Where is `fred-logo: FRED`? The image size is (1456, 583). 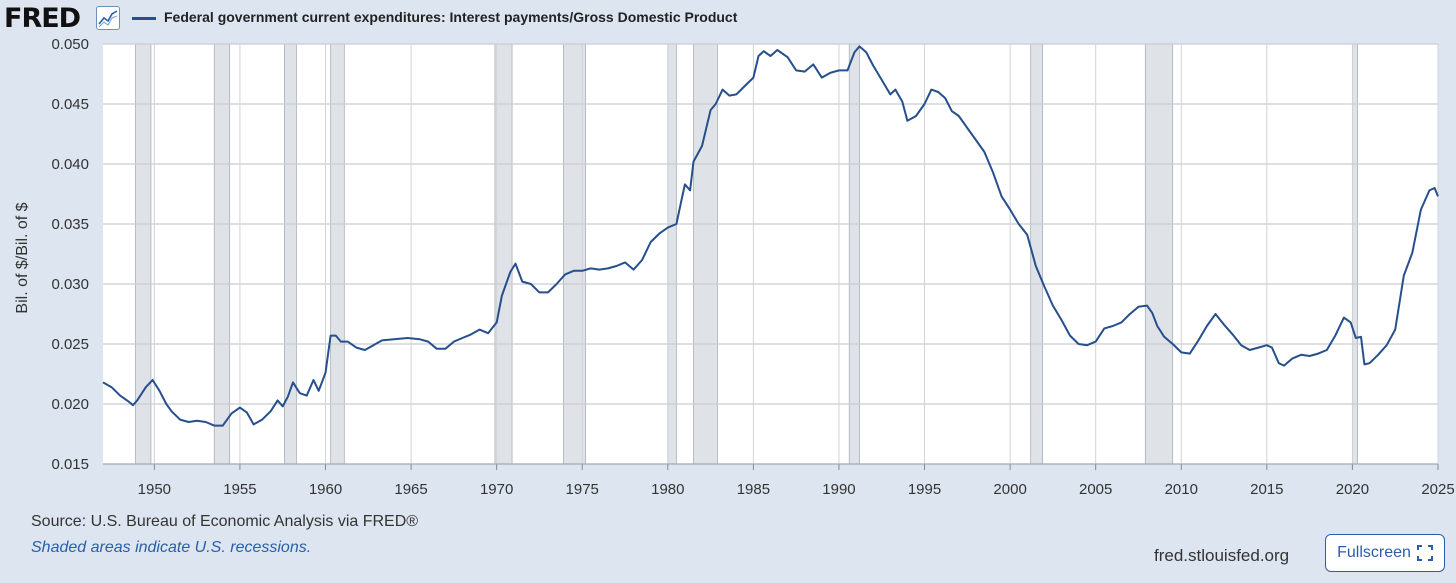 fred-logo: FRED is located at coordinates (42, 18).